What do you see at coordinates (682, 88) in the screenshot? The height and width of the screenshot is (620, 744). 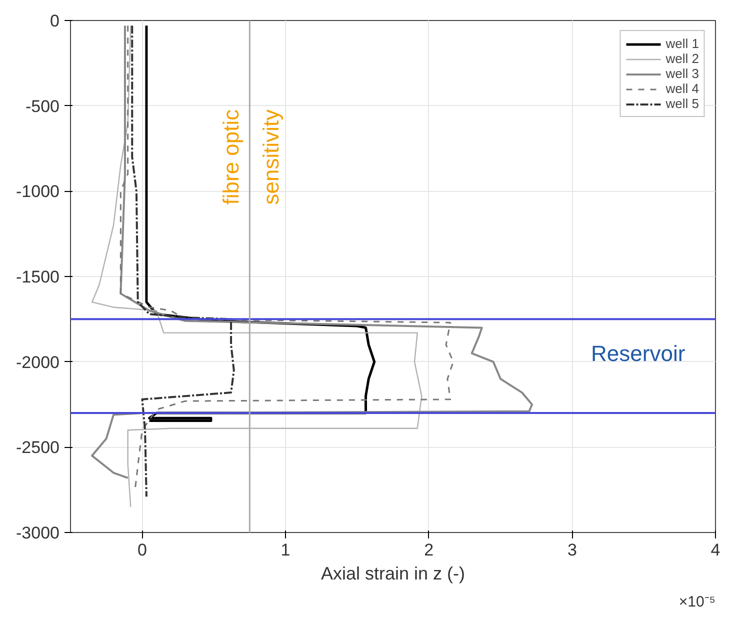 I see `legend-label: well 4` at bounding box center [682, 88].